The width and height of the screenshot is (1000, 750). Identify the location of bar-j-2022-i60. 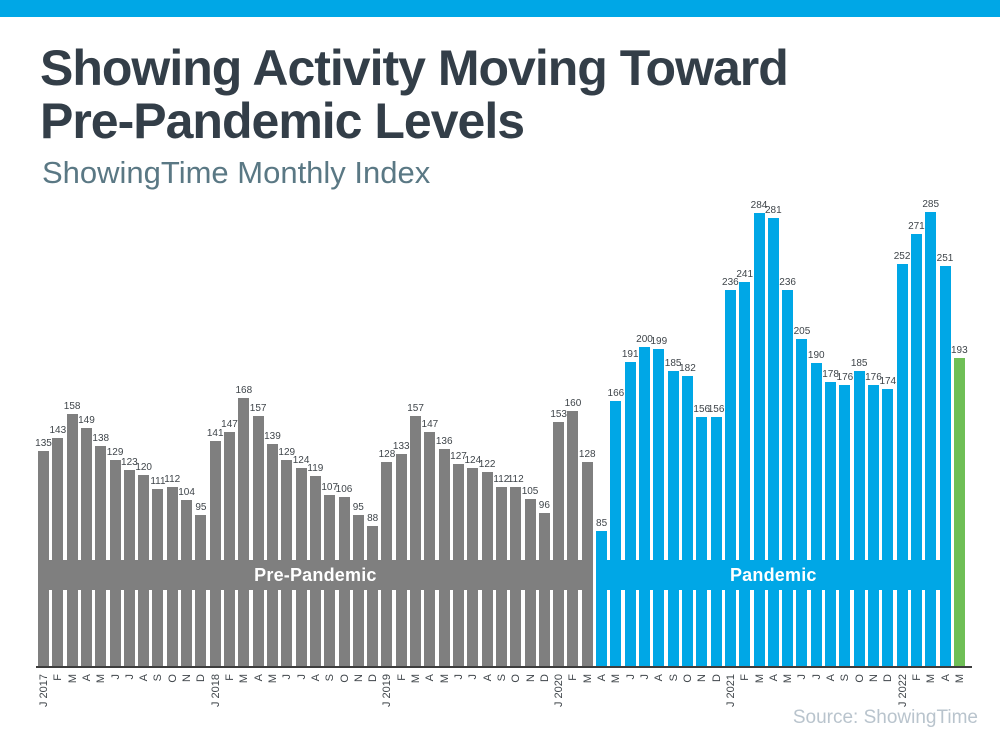
(902, 465).